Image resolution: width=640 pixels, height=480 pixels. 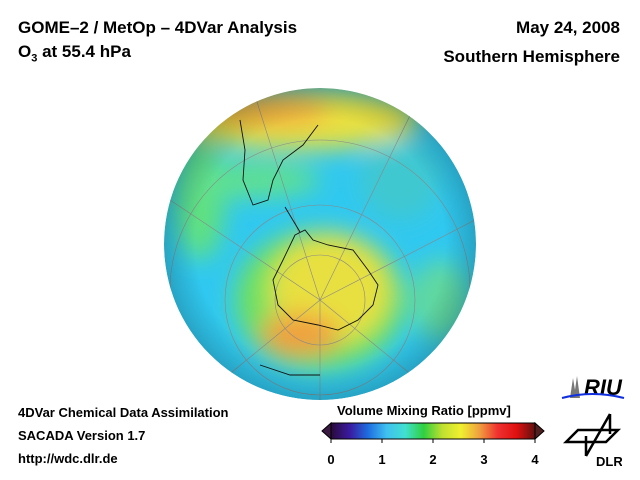 I want to click on species-level: O3 at 55.4 hPa, so click(x=74, y=53).